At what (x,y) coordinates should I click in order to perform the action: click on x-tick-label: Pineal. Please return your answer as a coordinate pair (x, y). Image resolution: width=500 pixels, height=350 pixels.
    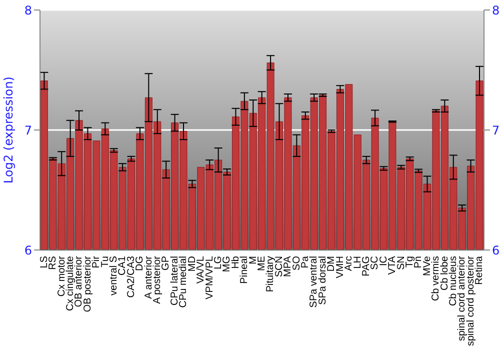
    Looking at the image, I should click on (244, 270).